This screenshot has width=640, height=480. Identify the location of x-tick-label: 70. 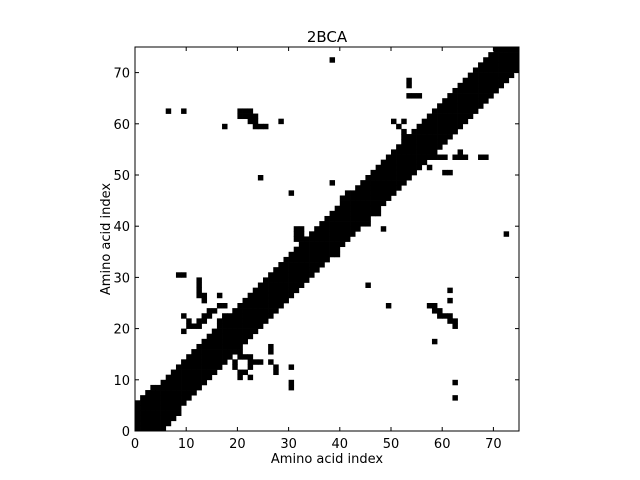
(493, 444).